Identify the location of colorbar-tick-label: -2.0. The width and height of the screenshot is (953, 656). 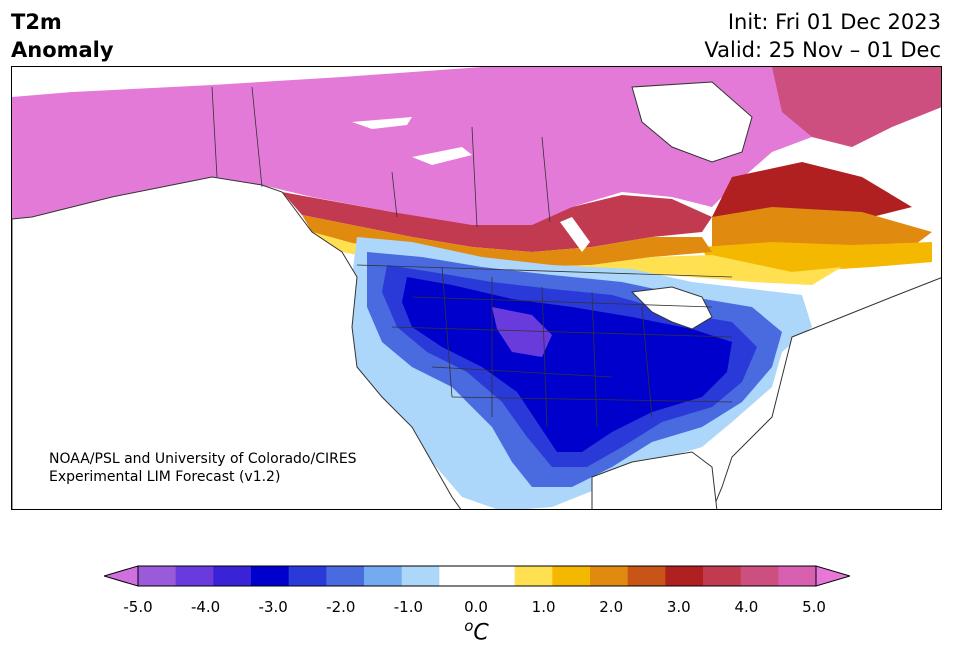
(341, 607).